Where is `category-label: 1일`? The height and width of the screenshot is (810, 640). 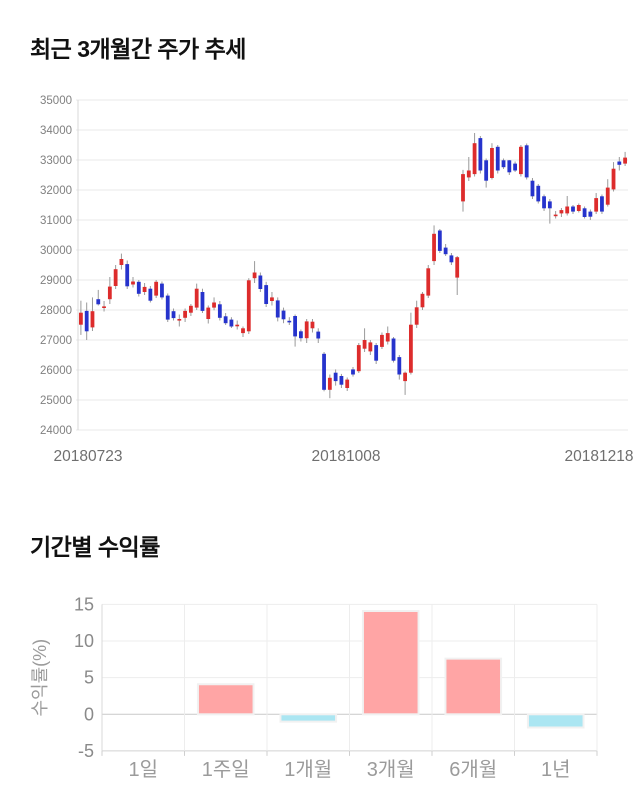 category-label: 1일 is located at coordinates (143, 769).